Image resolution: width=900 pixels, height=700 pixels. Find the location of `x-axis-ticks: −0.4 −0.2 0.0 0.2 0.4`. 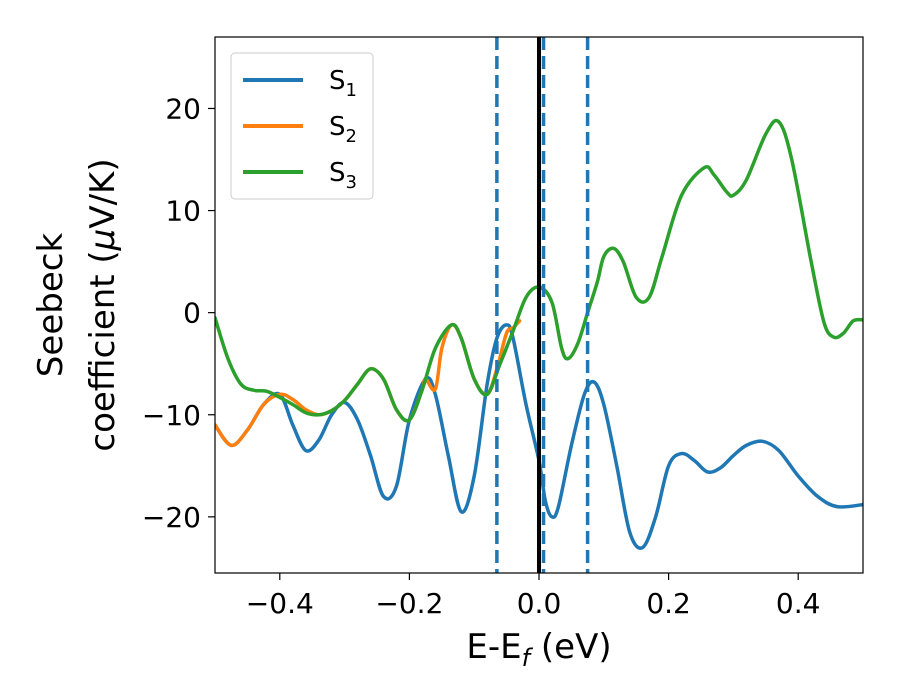

x-axis-ticks: −0.4 −0.2 0.0 0.2 0.4 is located at coordinates (533, 596).